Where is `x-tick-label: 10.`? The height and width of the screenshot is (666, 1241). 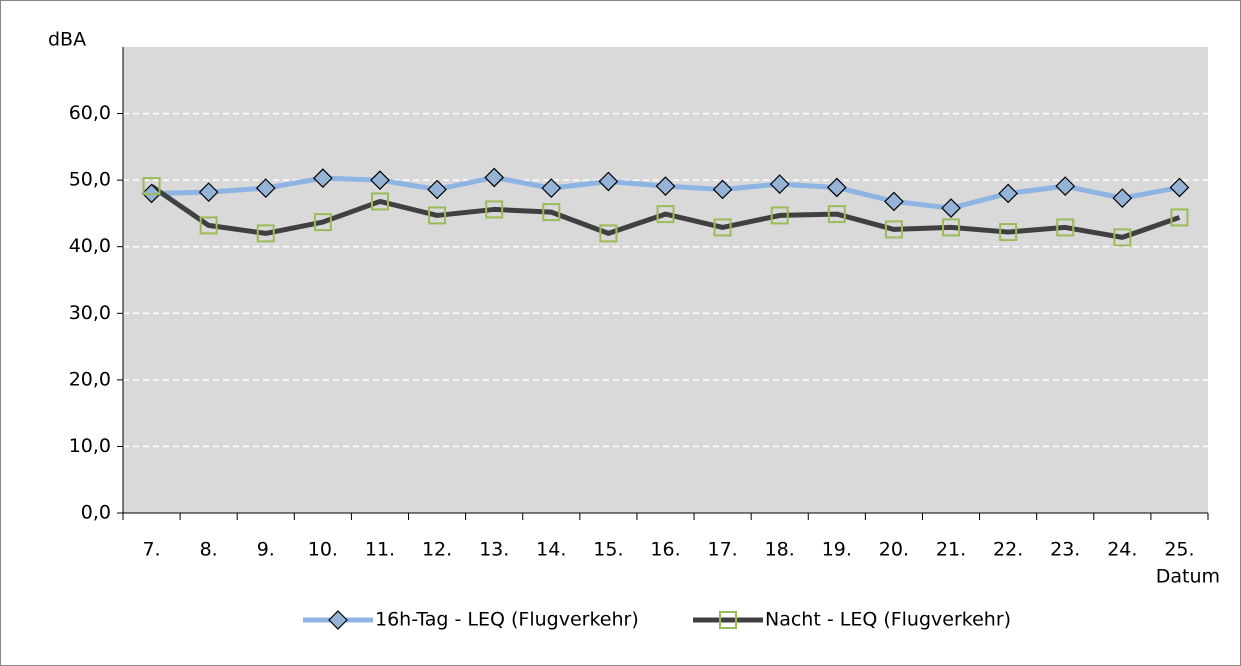 x-tick-label: 10. is located at coordinates (323, 550).